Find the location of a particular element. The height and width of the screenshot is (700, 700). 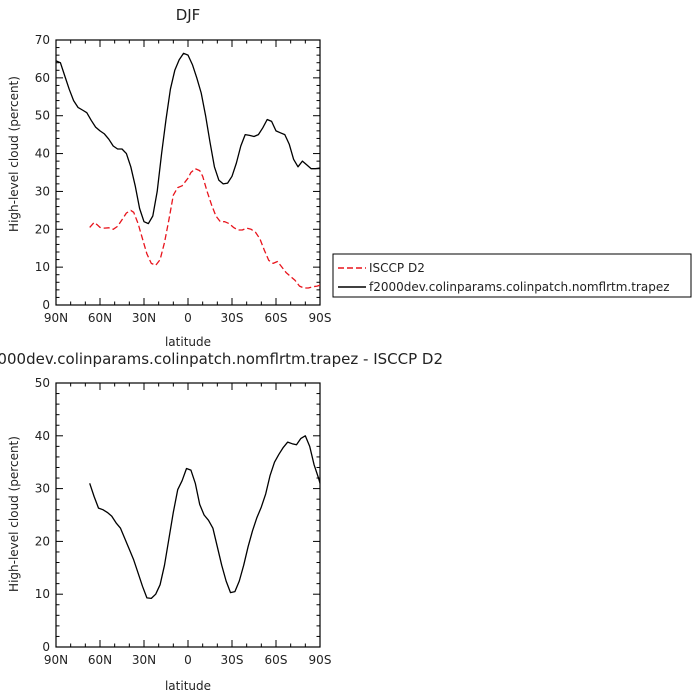

top-panel-title: DJF is located at coordinates (188, 15).